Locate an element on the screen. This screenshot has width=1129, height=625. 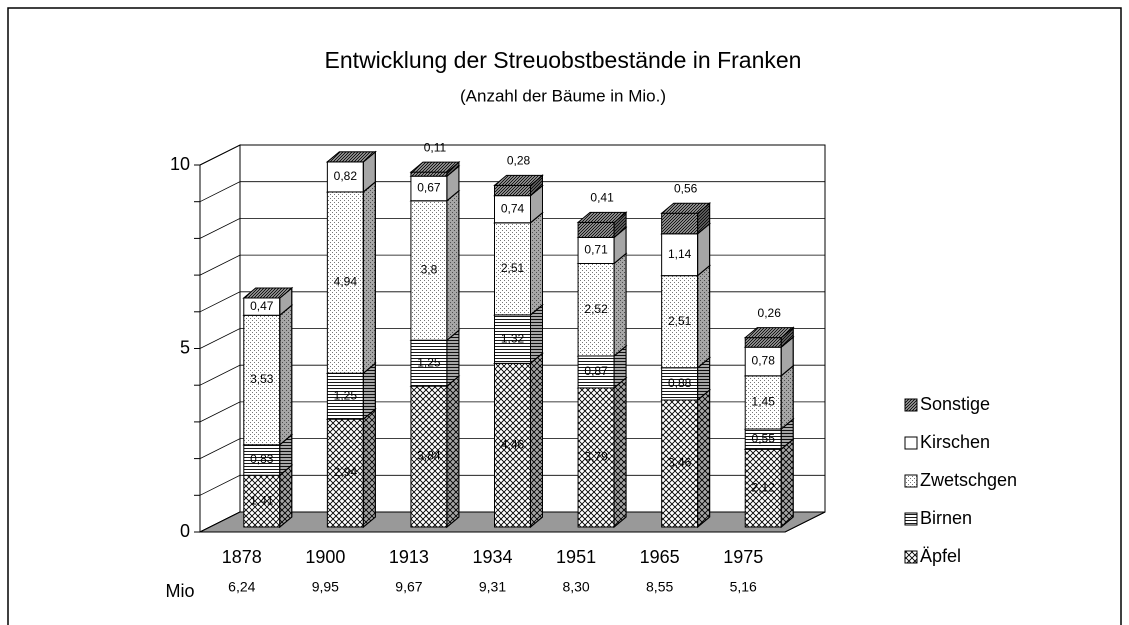
data-label: 1,32 is located at coordinates (513, 338).